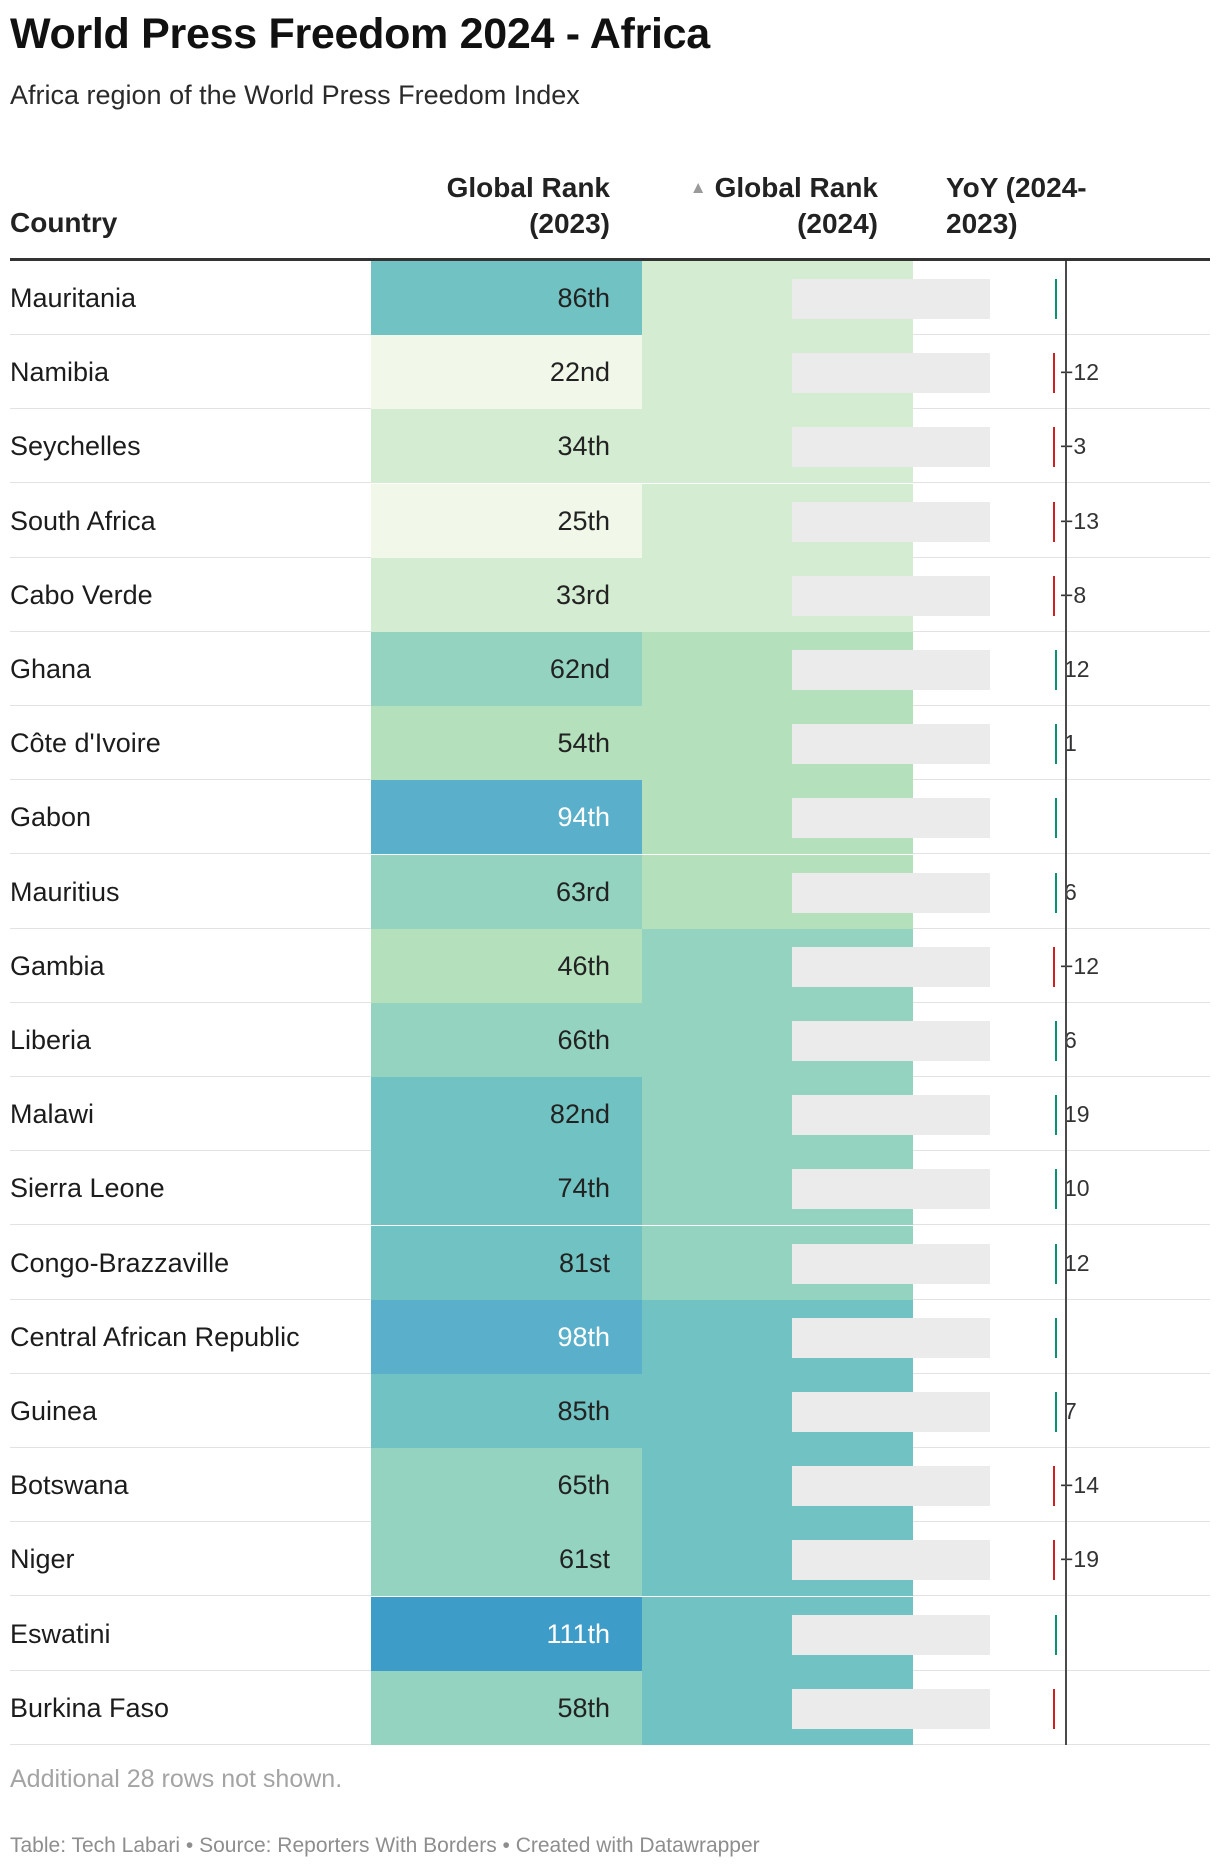 The image size is (1220, 1866). I want to click on table-row: Burkina Faso58th86th−28, so click(610, 1707).